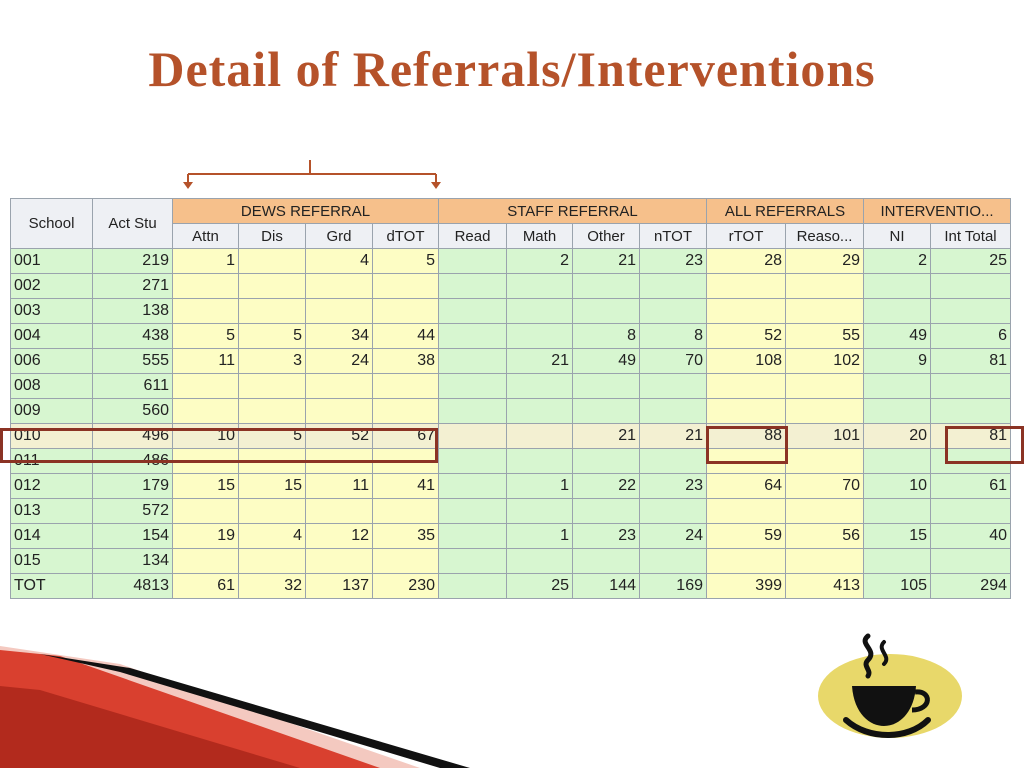 The image size is (1024, 768). Describe the element at coordinates (339, 336) in the screenshot. I see `cell-grd: 34` at that location.